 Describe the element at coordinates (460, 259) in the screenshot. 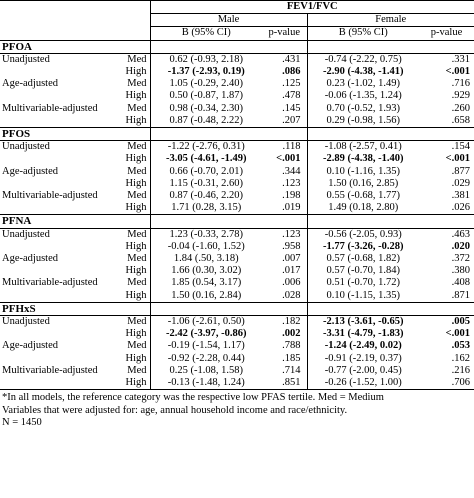

I see `female-p-value: .372` at that location.